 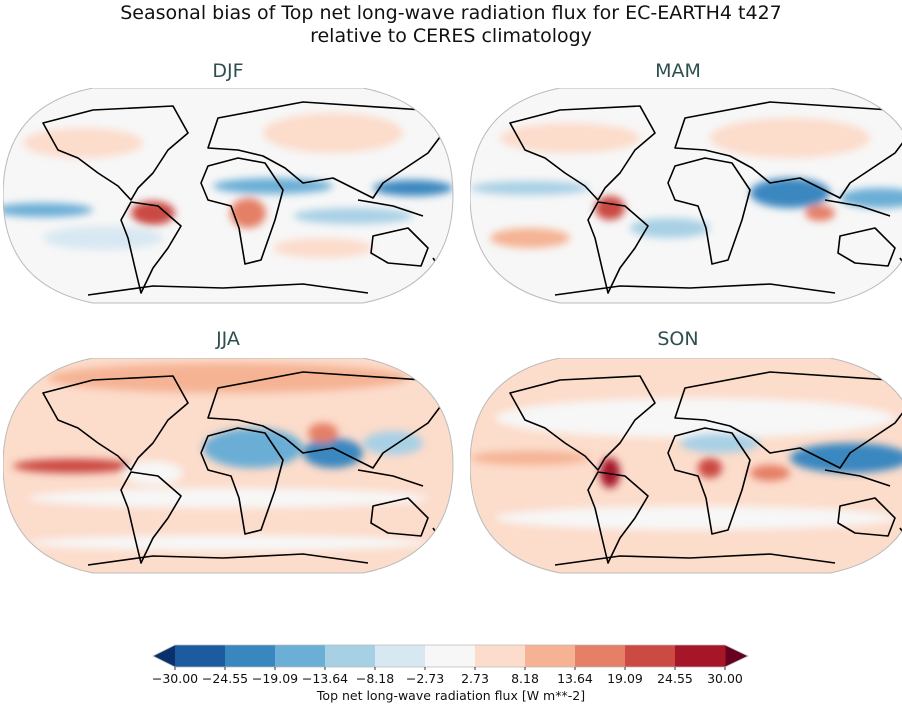 I want to click on colorbar-tick-label: 19.09, so click(x=625, y=678).